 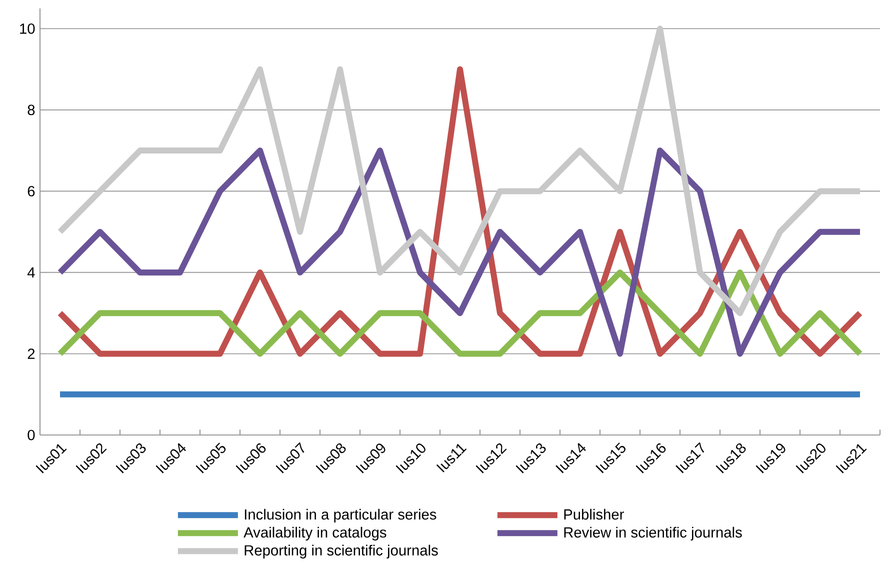 I want to click on y-tick-label: 10, so click(x=27, y=28).